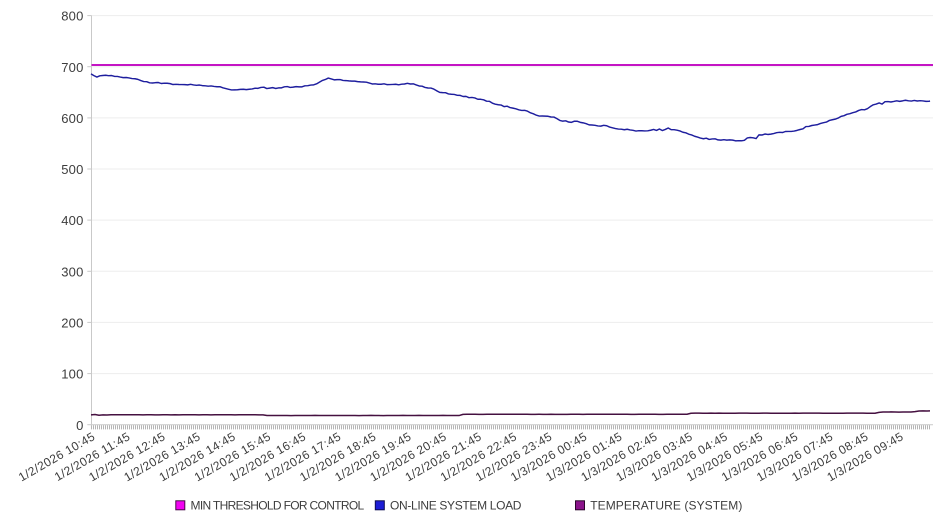  What do you see at coordinates (666, 506) in the screenshot?
I see `svg-text: TEMPERATURE (SYSTEM)` at bounding box center [666, 506].